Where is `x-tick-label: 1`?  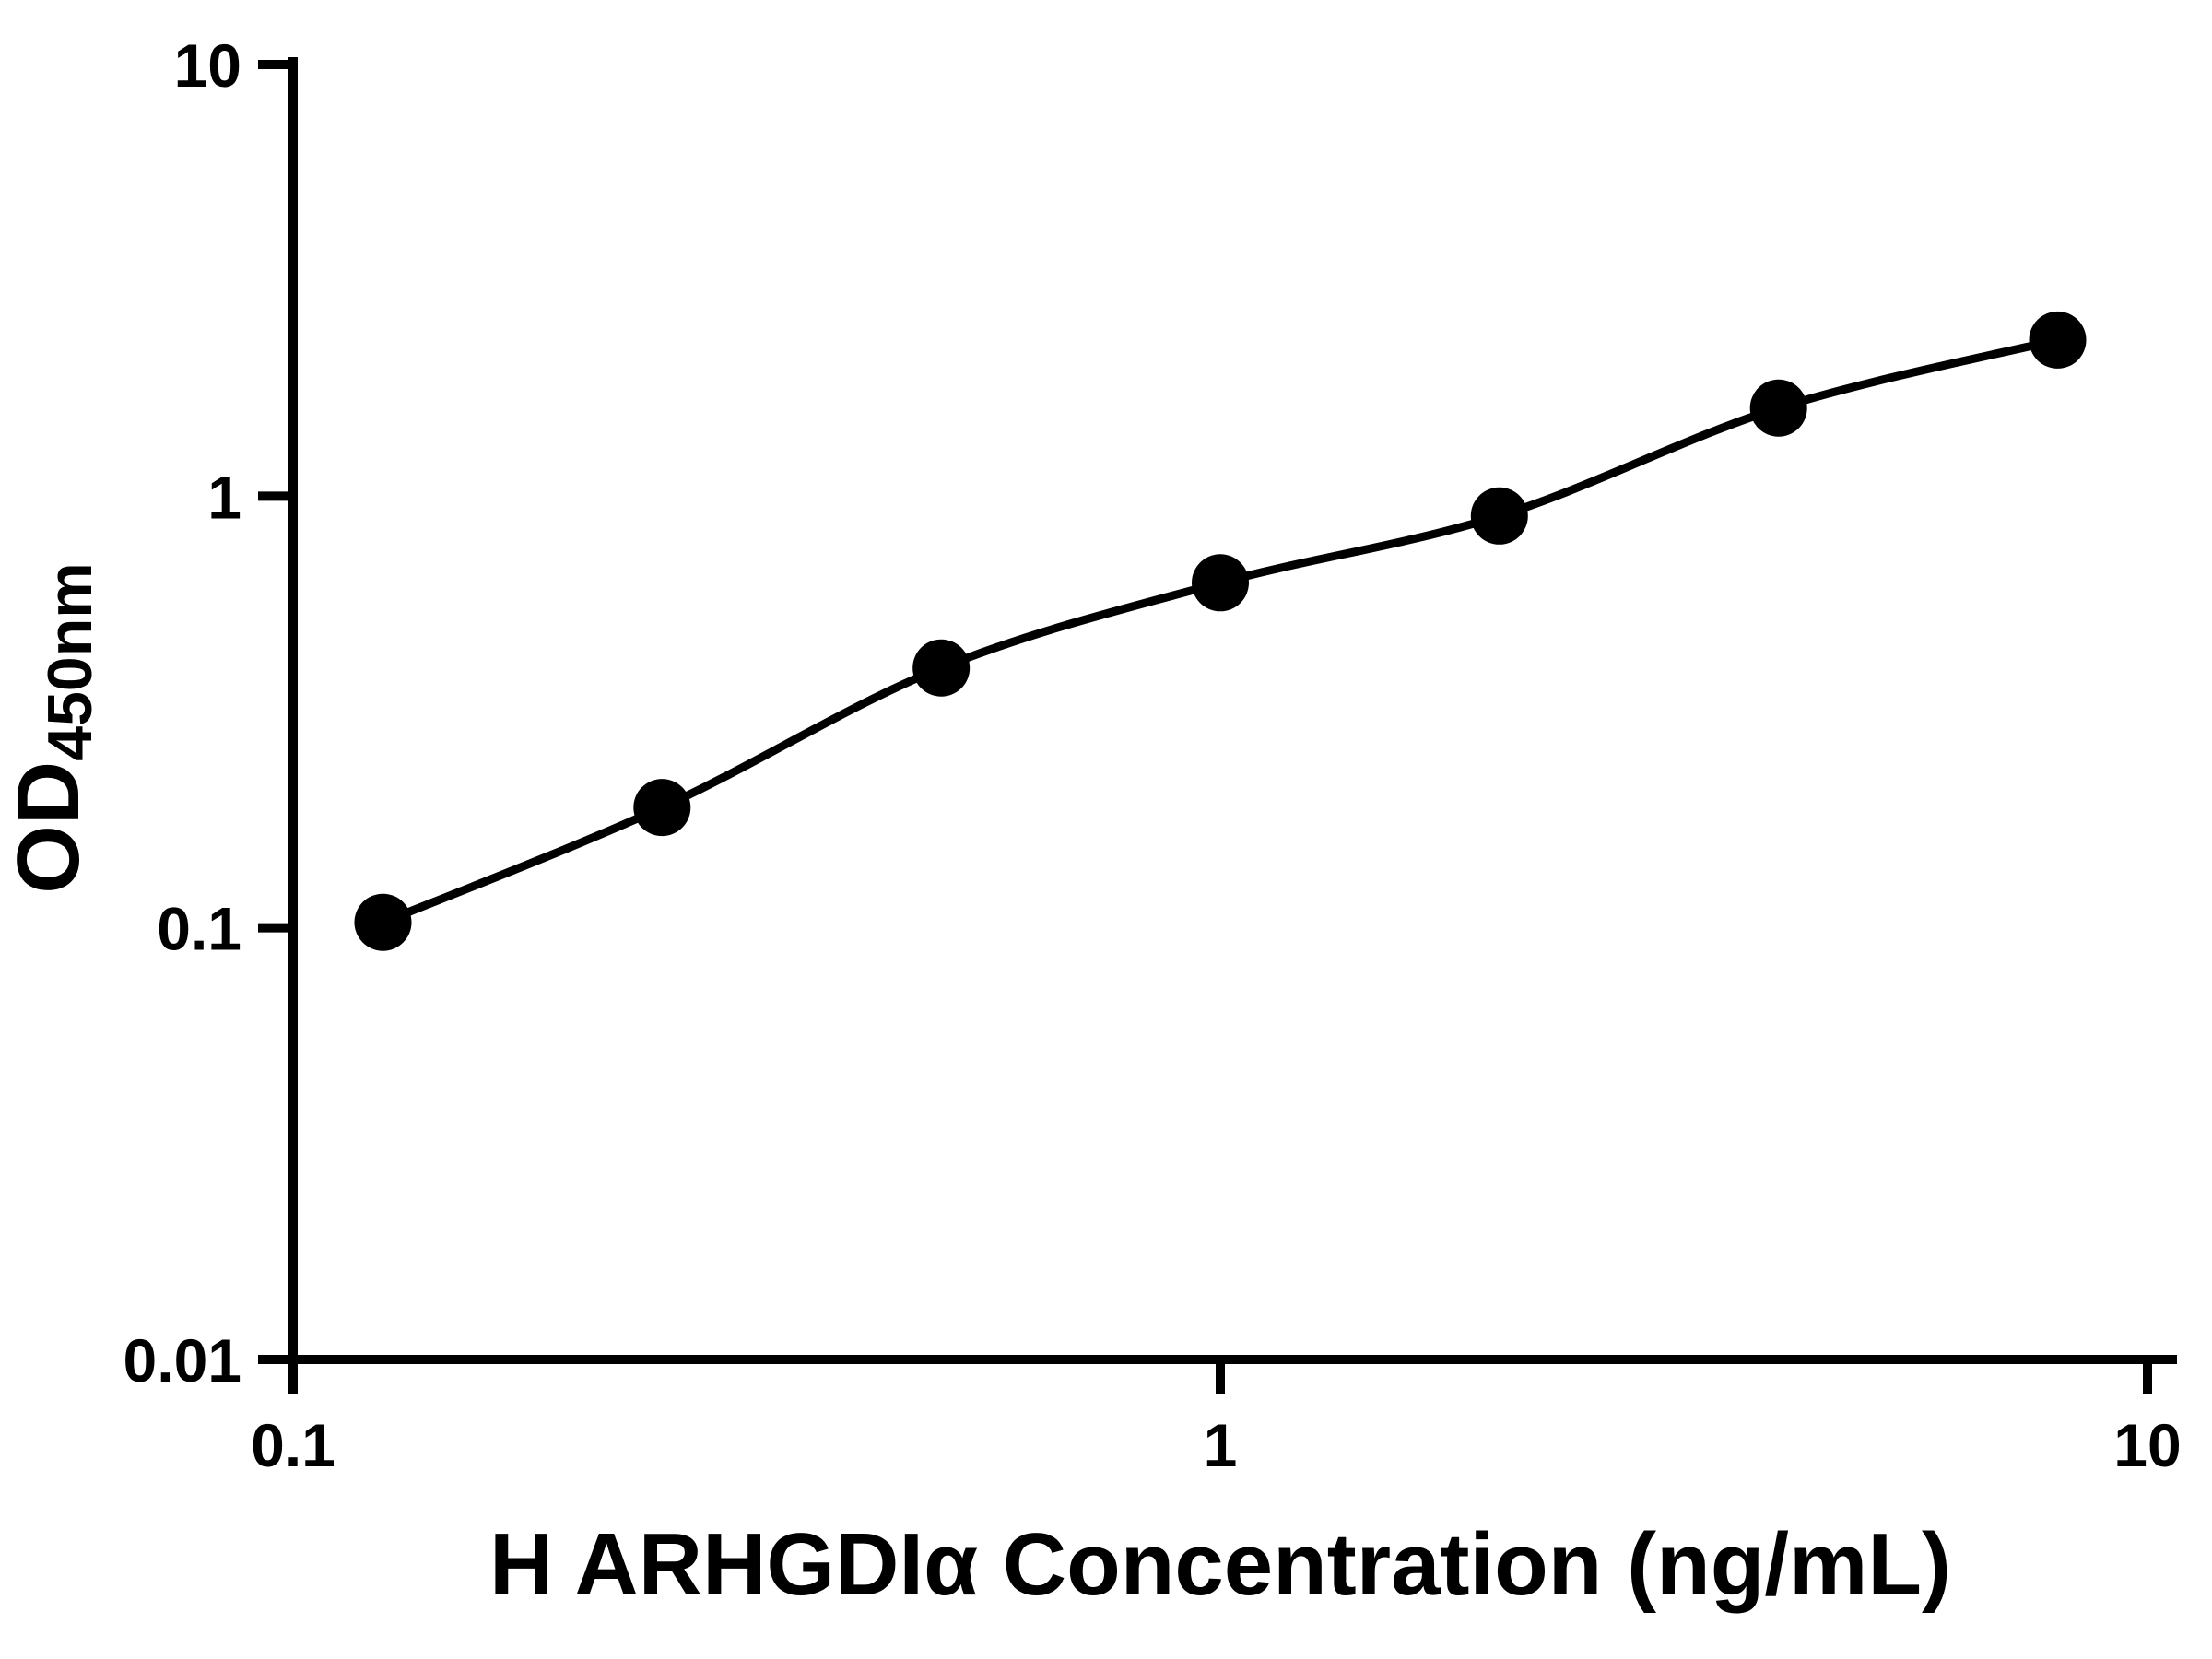
x-tick-label: 1 is located at coordinates (1221, 1445).